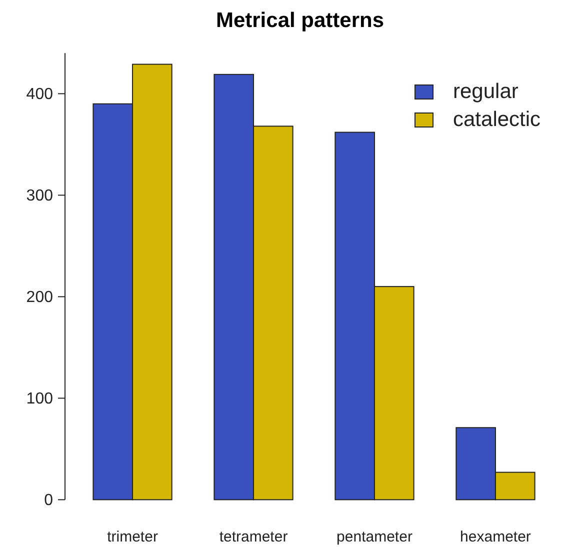 The image size is (561, 547). What do you see at coordinates (300, 20) in the screenshot?
I see `chart-title: Metrical patterns` at bounding box center [300, 20].